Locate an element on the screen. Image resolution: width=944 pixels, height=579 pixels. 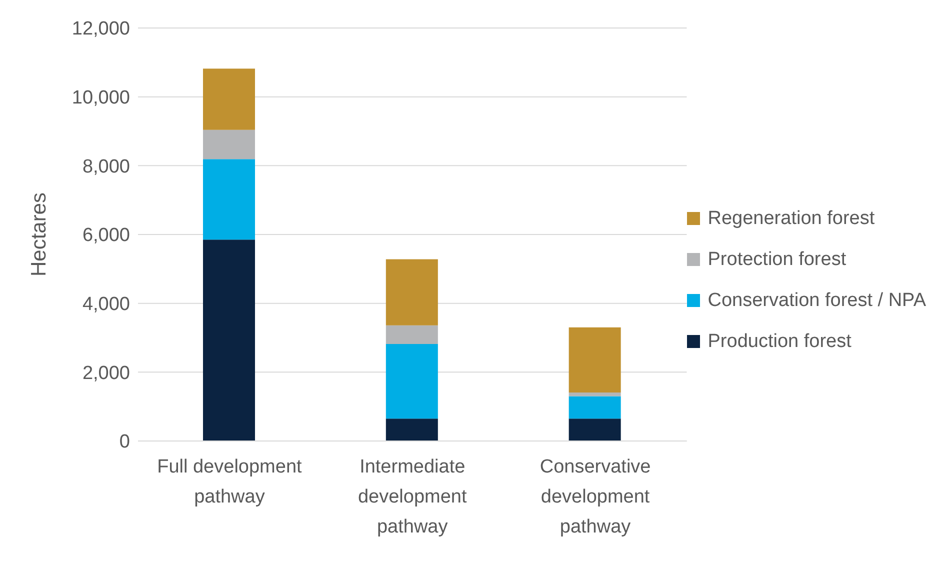
legend-label: Regeneration forest is located at coordinates (791, 219).